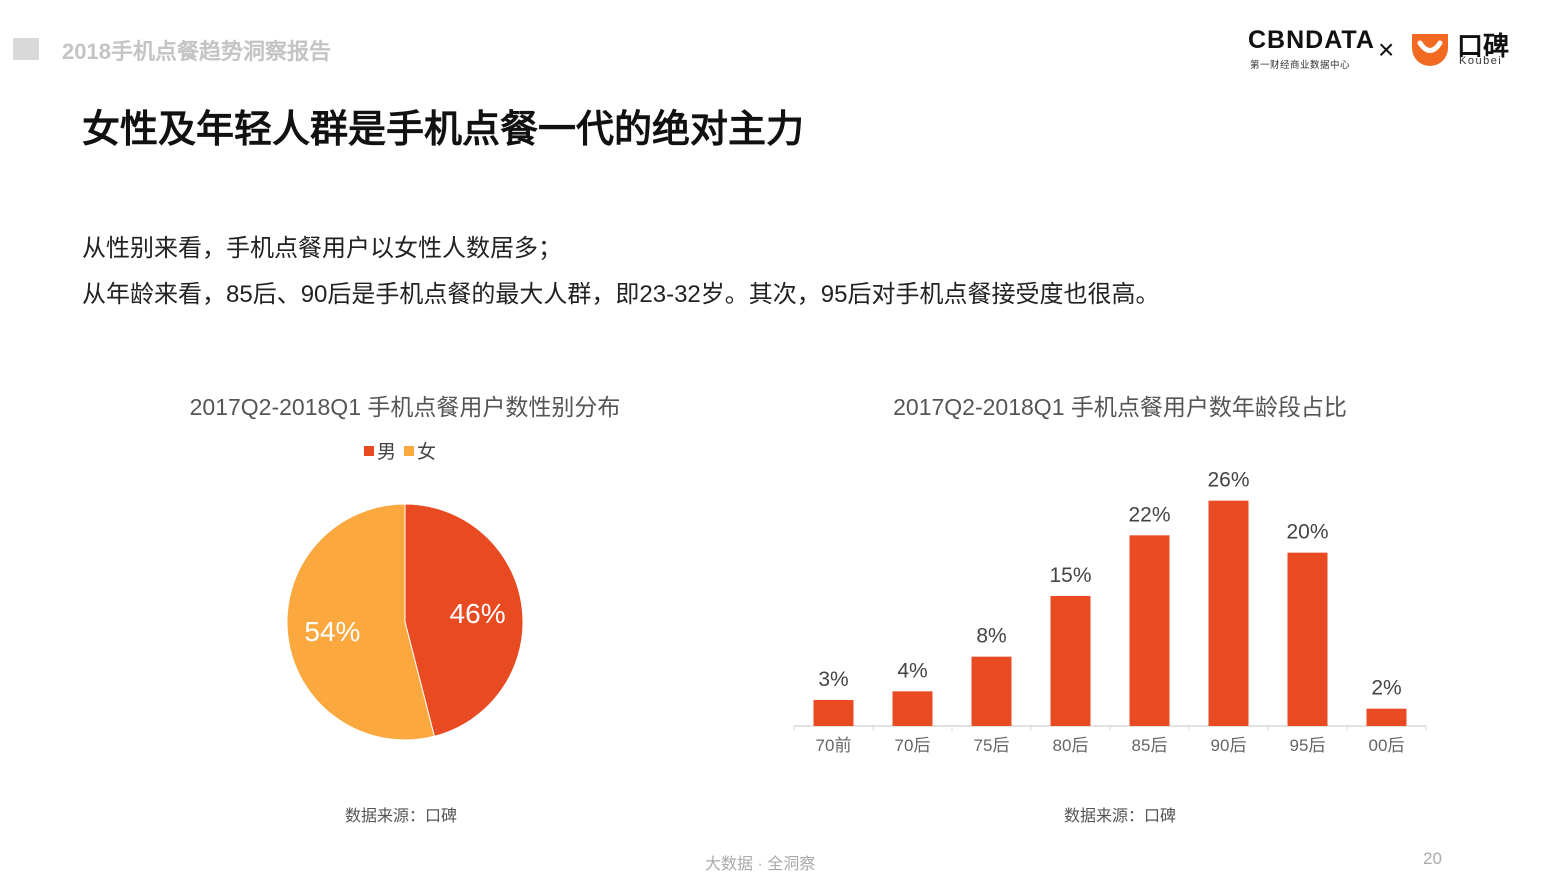 The width and height of the screenshot is (1551, 886). I want to click on pie-label-female: 54%, so click(332, 631).